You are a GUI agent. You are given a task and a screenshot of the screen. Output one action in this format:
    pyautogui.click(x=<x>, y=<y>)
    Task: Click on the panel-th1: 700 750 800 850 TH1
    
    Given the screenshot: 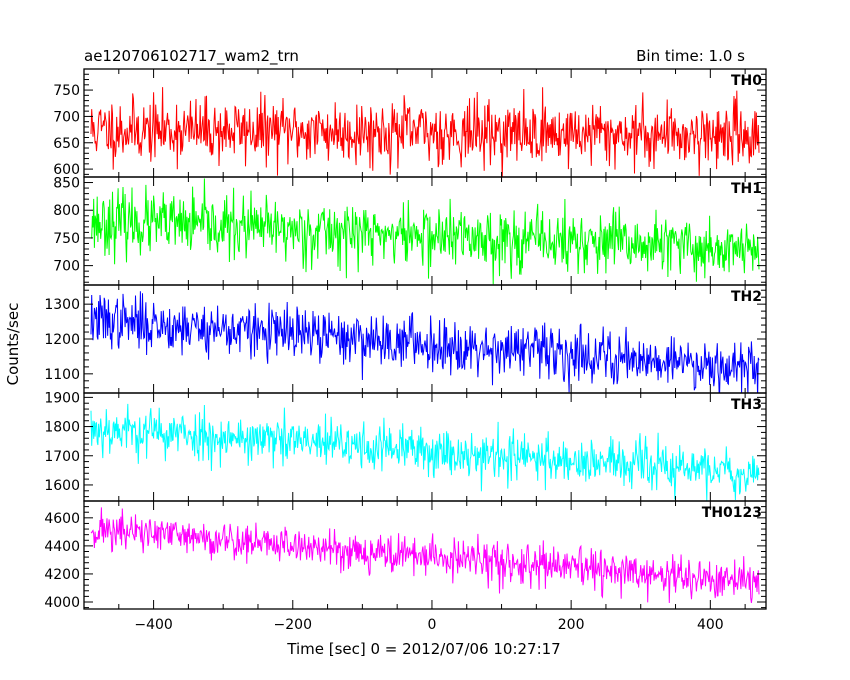 What is the action you would take?
    pyautogui.click(x=410, y=231)
    